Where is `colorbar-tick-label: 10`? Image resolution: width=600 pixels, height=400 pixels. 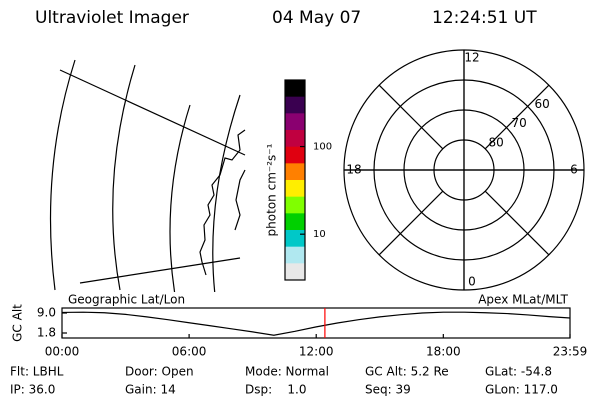 colorbar-tick-label: 10 is located at coordinates (319, 234).